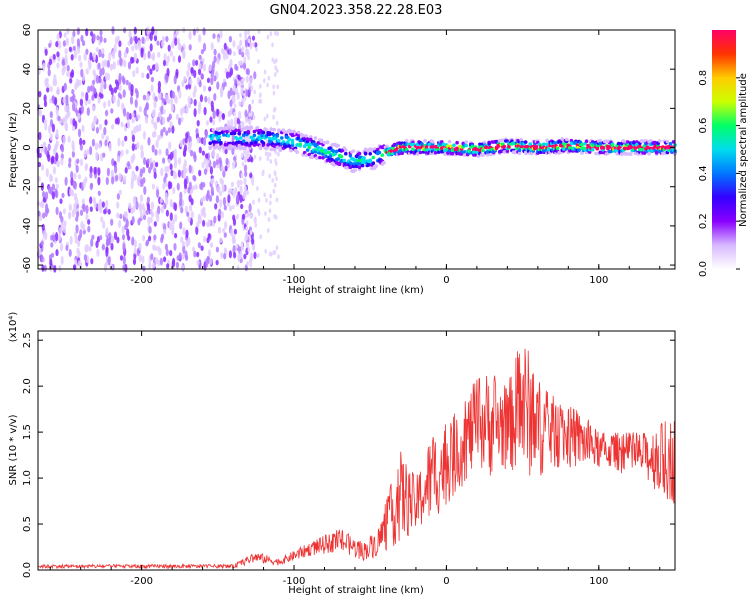  I want to click on spectrogram-y-axis-label: Frequency (Hz), so click(13, 150).